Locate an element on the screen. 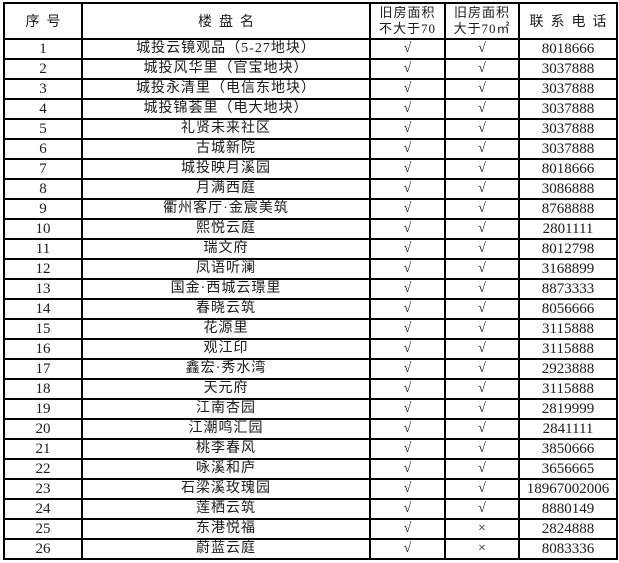 This screenshot has width=619, height=563. table-row: 16 观江印 √ √ 3115888 is located at coordinates (310, 349).